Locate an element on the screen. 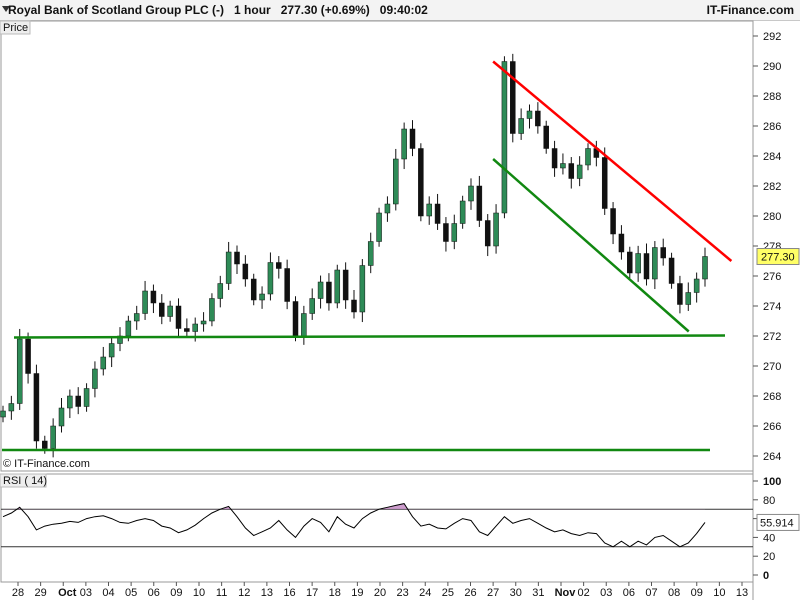 The height and width of the screenshot is (600, 800). time-tick-label: 11 is located at coordinates (221, 593).